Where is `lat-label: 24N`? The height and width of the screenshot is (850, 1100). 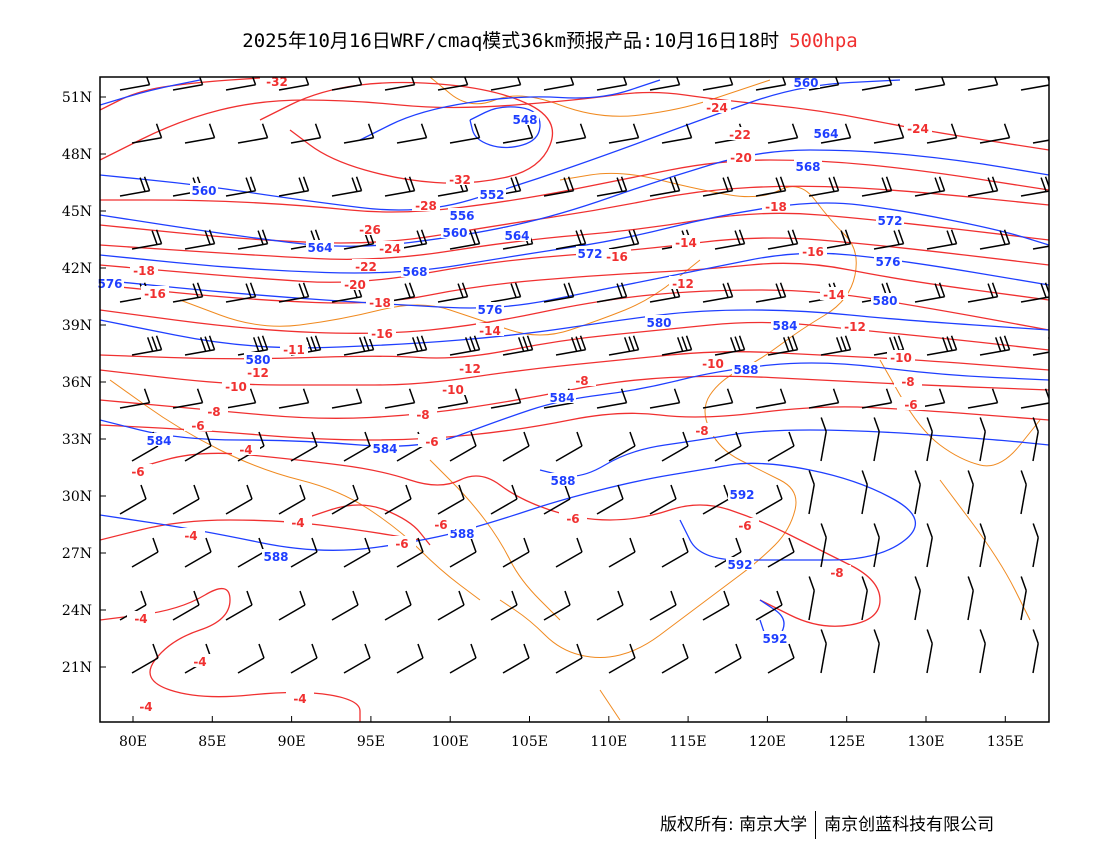
lat-label: 24N is located at coordinates (77, 611).